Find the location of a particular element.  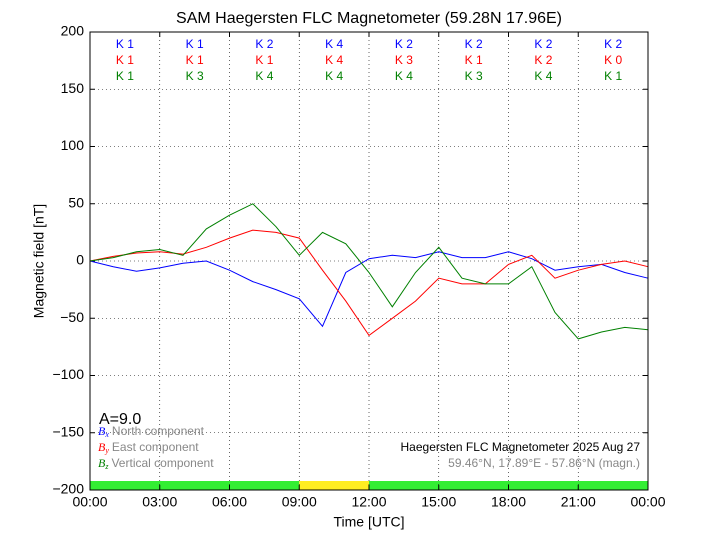

x-tick-label: 21:00 is located at coordinates (578, 502).